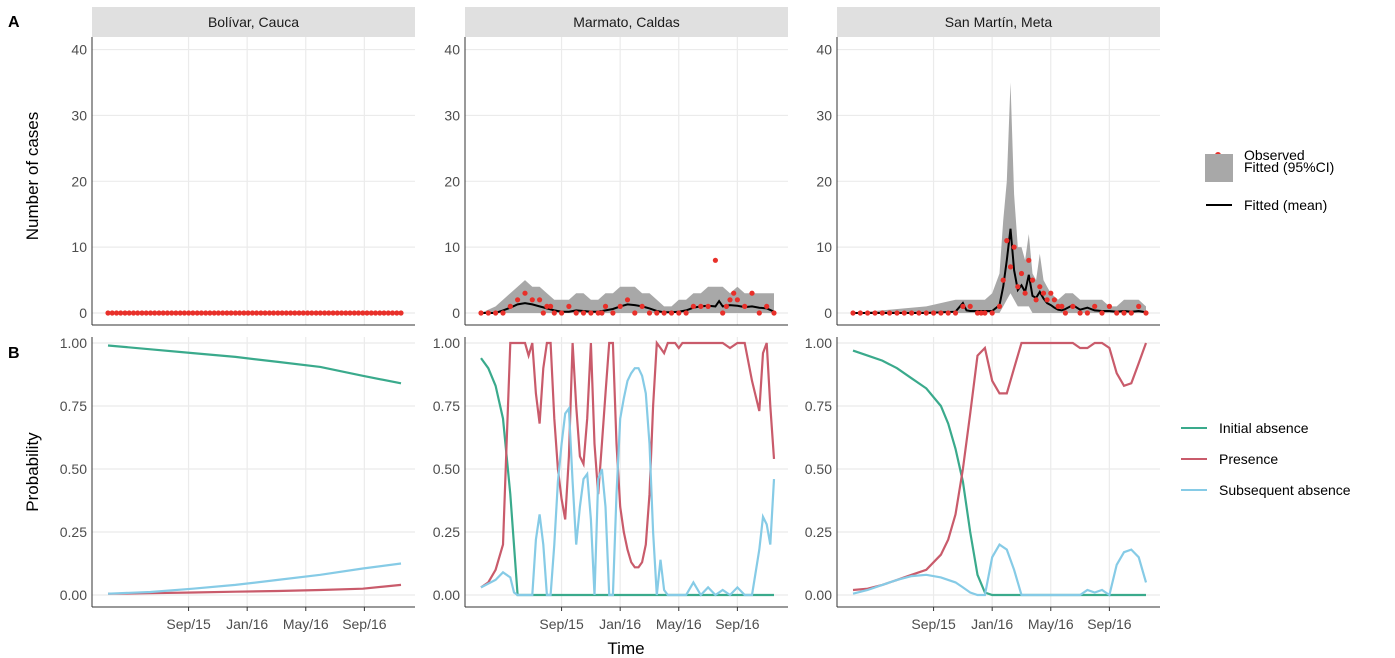 The height and width of the screenshot is (658, 1395). What do you see at coordinates (254, 578) in the screenshot?
I see `prob-line-subsequent-absence` at bounding box center [254, 578].